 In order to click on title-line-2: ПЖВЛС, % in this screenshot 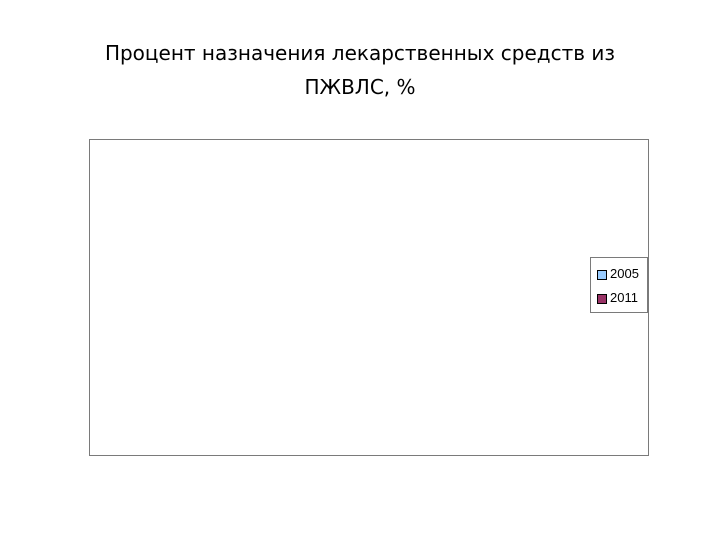, I will do `click(360, 87)`.